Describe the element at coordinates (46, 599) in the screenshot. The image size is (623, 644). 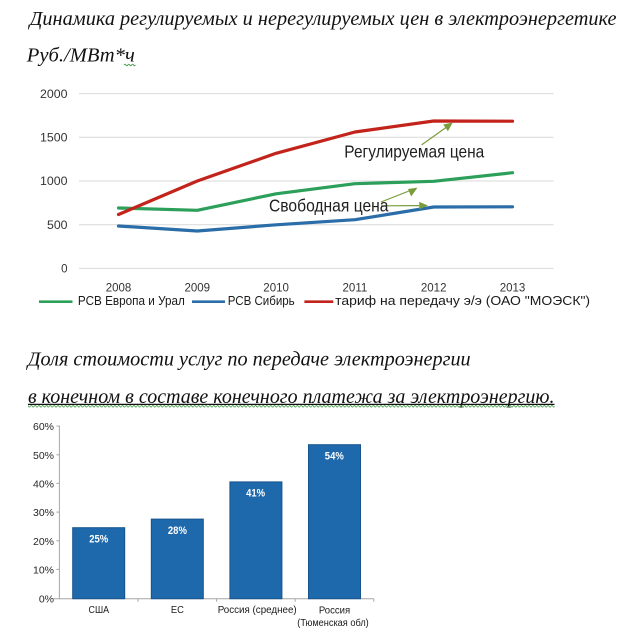
I see `svg-text: 0%` at that location.